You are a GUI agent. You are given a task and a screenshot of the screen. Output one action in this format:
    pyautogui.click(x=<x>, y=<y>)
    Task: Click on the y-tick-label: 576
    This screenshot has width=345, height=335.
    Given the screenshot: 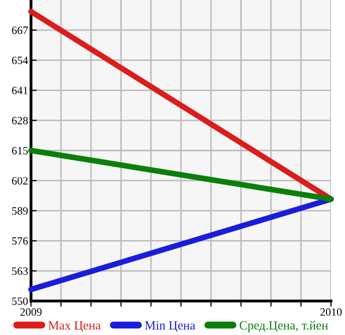 What is the action you would take?
    pyautogui.click(x=20, y=241)
    